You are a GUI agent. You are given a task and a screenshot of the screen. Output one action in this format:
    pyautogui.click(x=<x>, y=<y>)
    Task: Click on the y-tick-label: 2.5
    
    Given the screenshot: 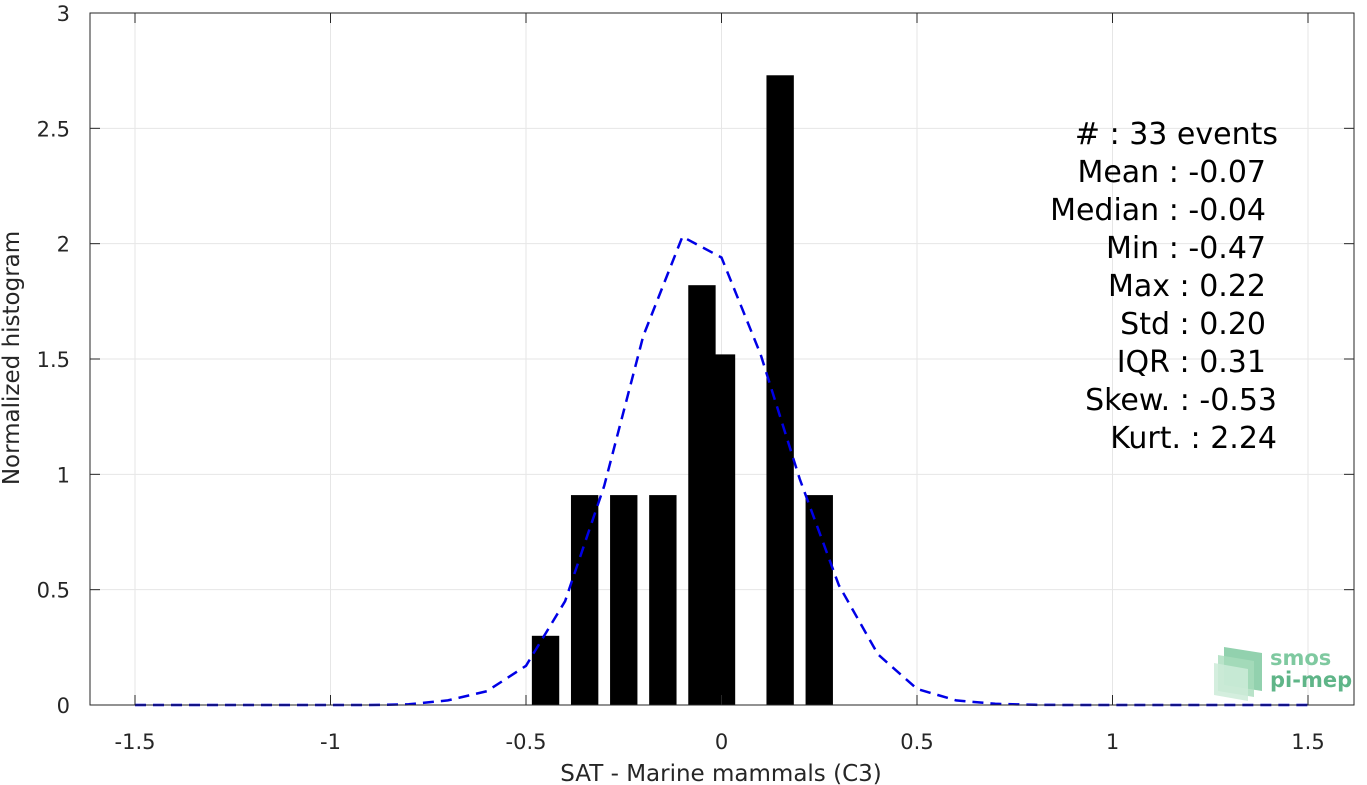 What is the action you would take?
    pyautogui.click(x=53, y=129)
    